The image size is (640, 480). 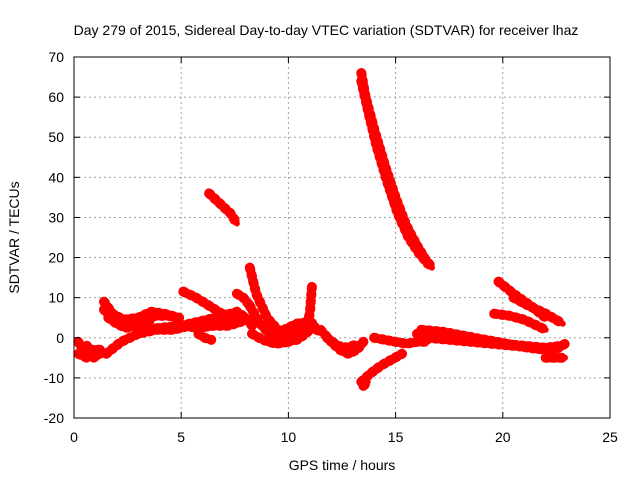 What do you see at coordinates (74, 437) in the screenshot?
I see `x-tick-label: 0` at bounding box center [74, 437].